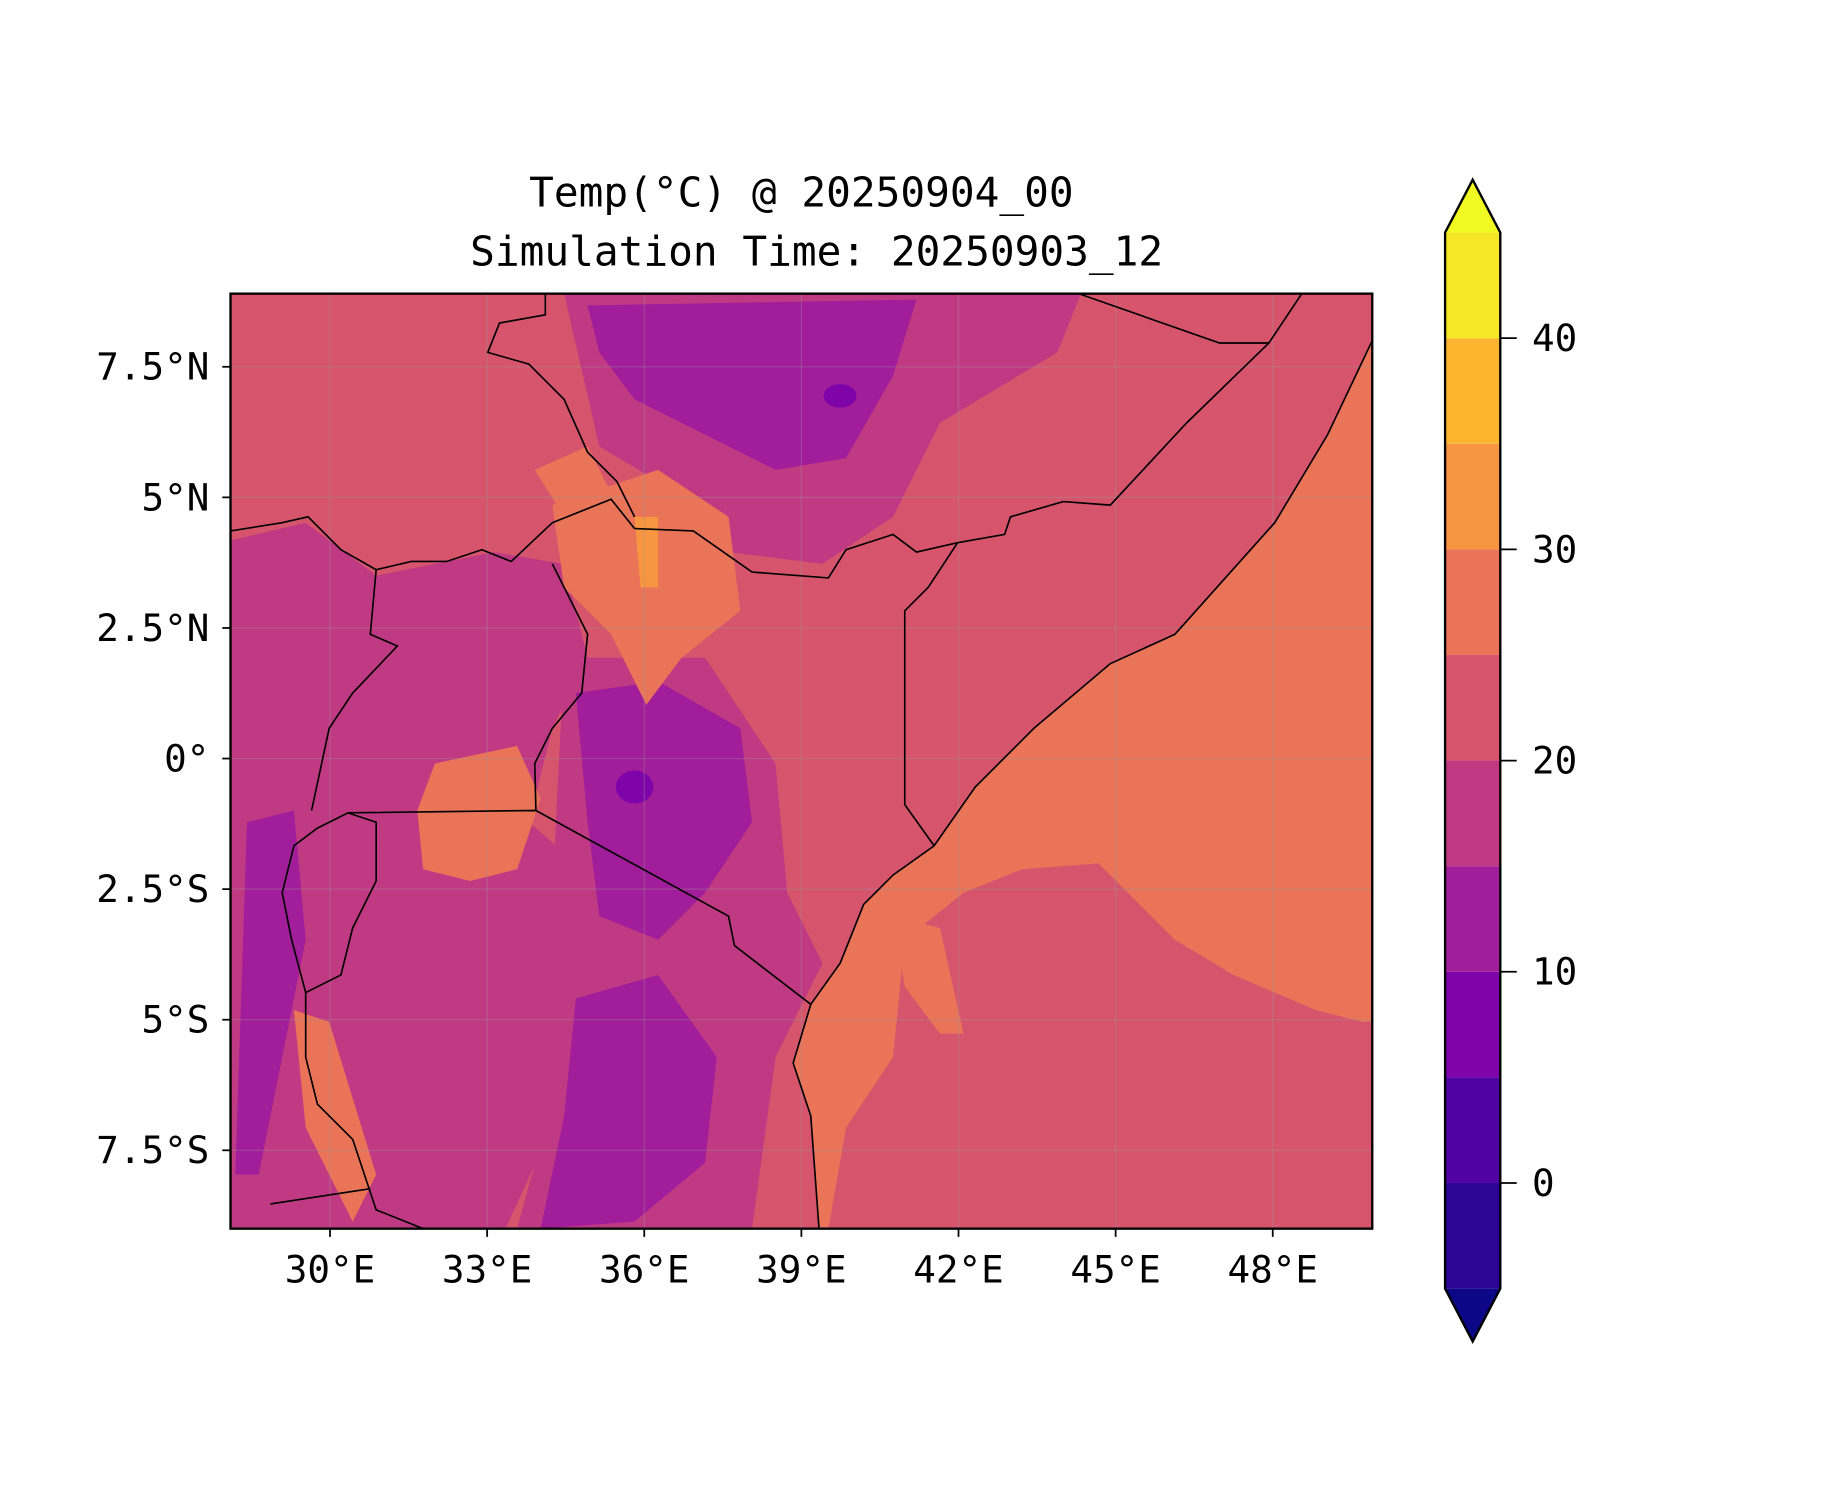  I want to click on x-tick-label: 48°E, so click(1272, 1270).